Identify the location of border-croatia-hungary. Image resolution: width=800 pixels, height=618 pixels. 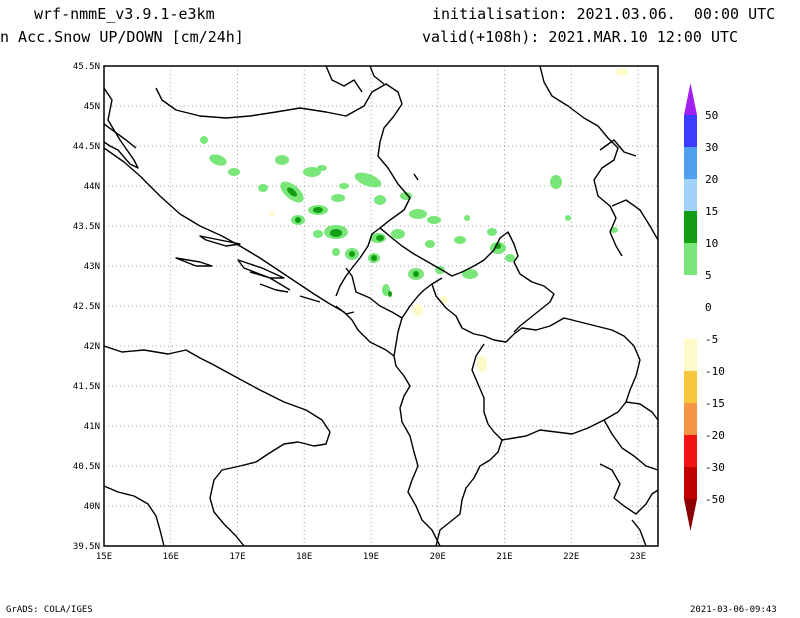
(355, 79).